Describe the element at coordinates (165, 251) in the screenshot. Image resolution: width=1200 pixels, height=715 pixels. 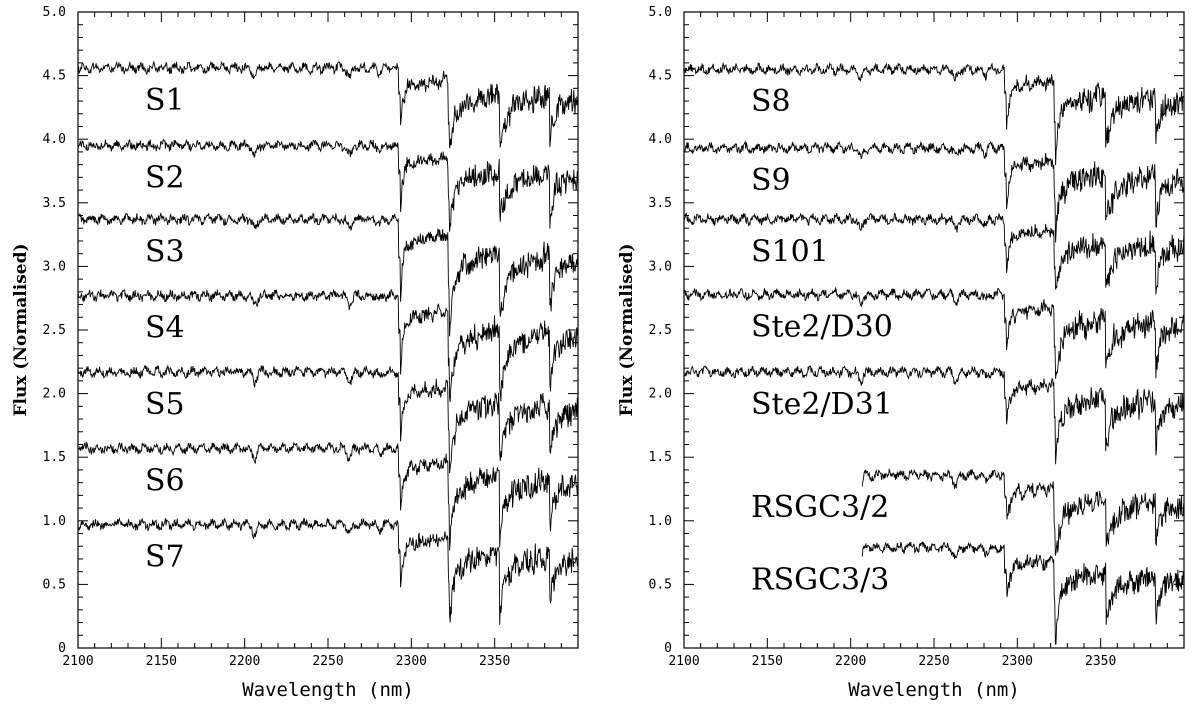
I see `spectrum-label: S3` at that location.